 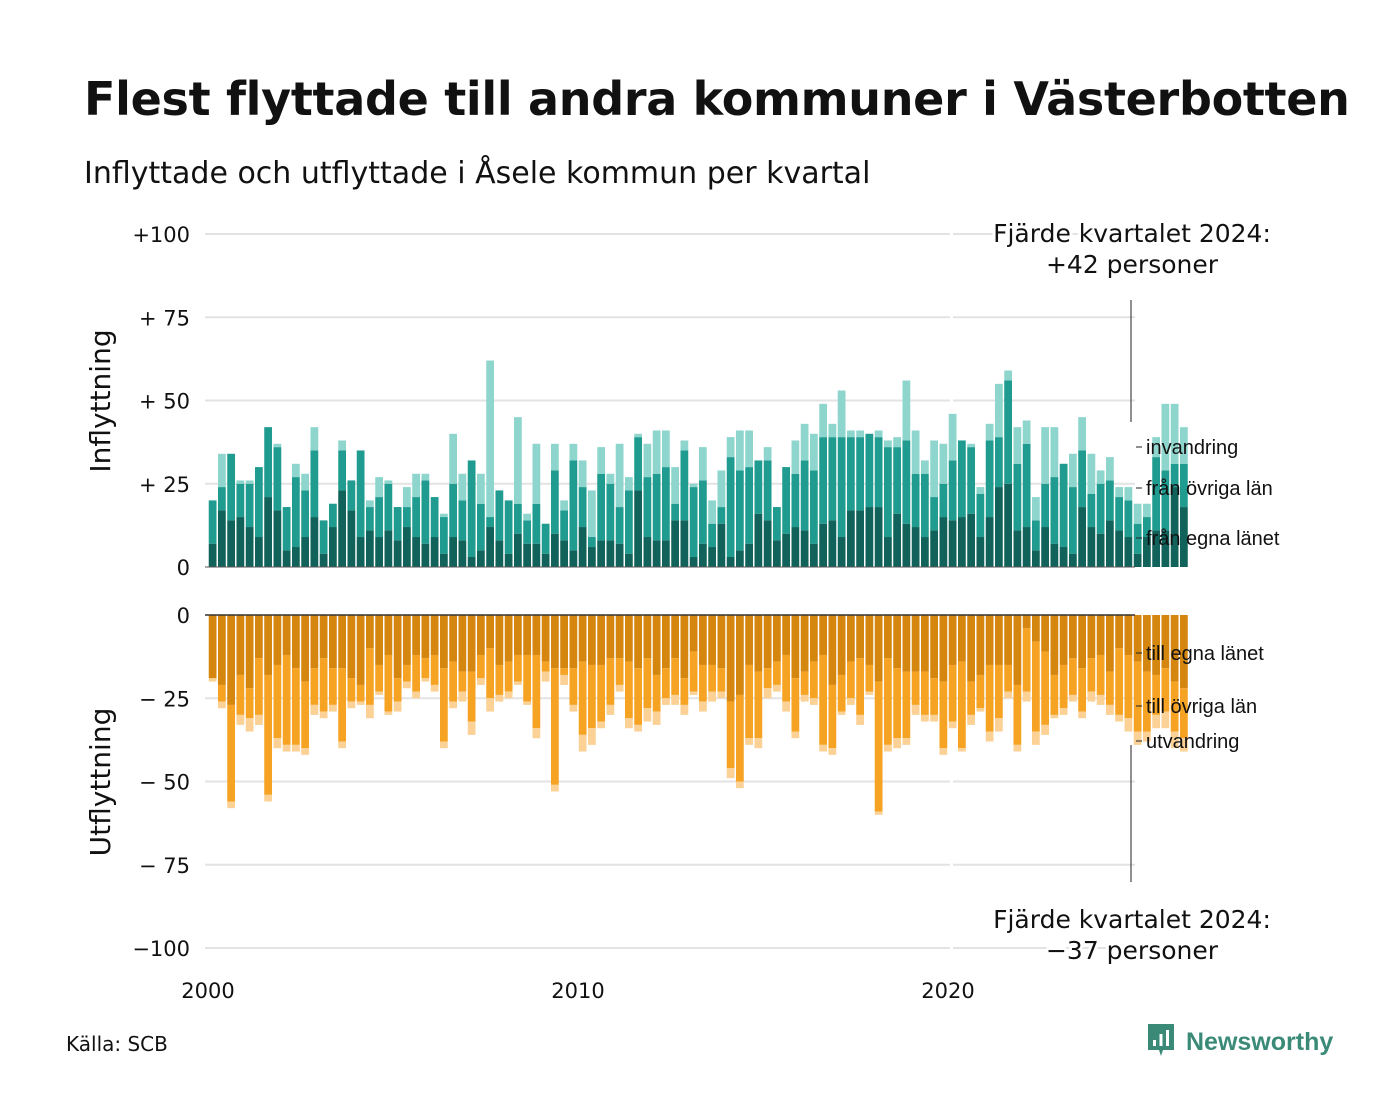 What do you see at coordinates (183, 616) in the screenshot?
I see `y-tick-label-bottom: 0` at bounding box center [183, 616].